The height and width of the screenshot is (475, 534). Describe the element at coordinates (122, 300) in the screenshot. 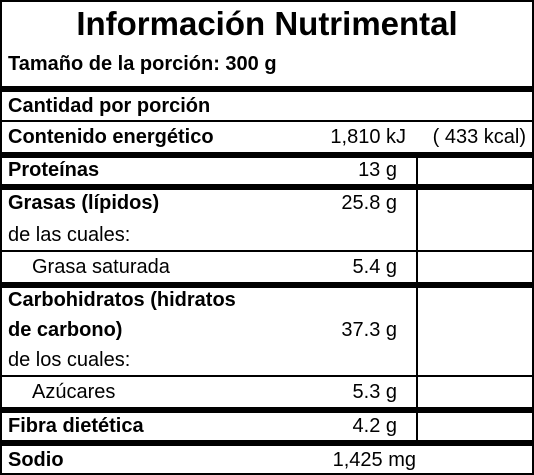

I see `carbs-label-line1: Carbohidratos (hidratos` at that location.